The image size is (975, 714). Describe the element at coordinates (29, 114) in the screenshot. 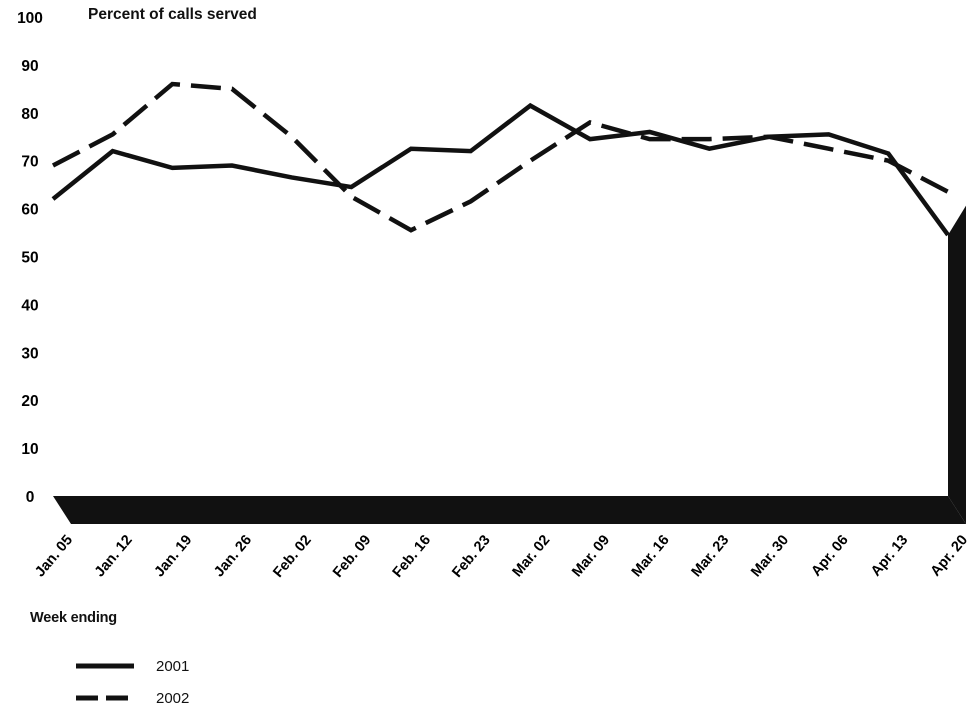

I see `y-tick-label: 80` at that location.